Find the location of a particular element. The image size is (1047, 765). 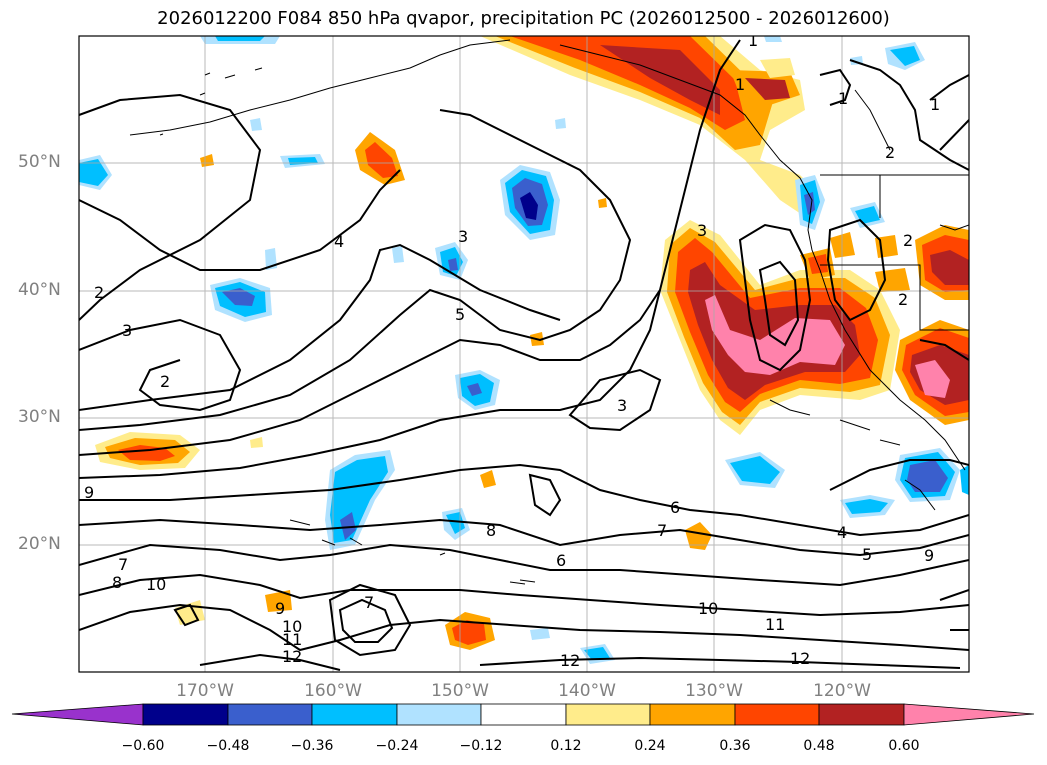

colorbar is located at coordinates (523, 714).